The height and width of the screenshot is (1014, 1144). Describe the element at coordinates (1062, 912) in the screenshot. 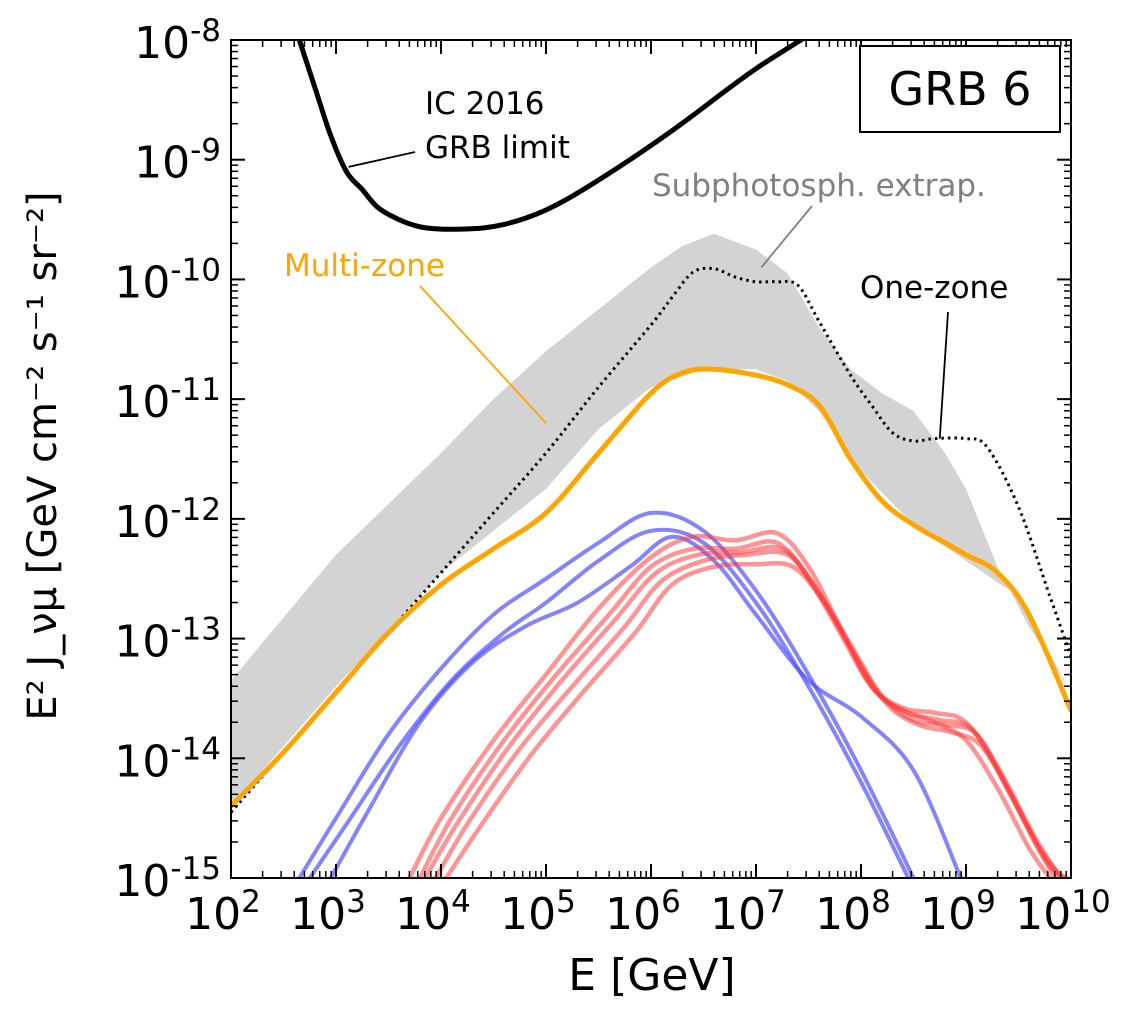

I see `x-tick-label: 1010` at that location.